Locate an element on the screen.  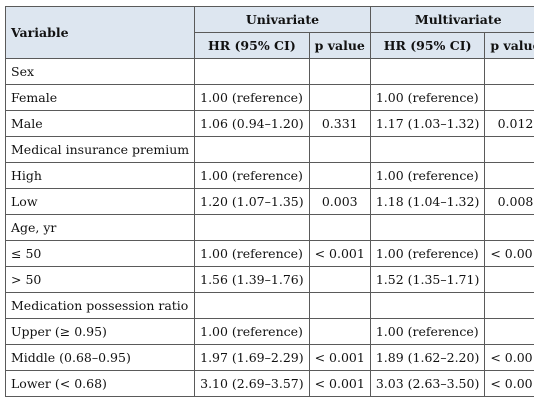
table-row: Medication possession ratio is located at coordinates (269, 305).